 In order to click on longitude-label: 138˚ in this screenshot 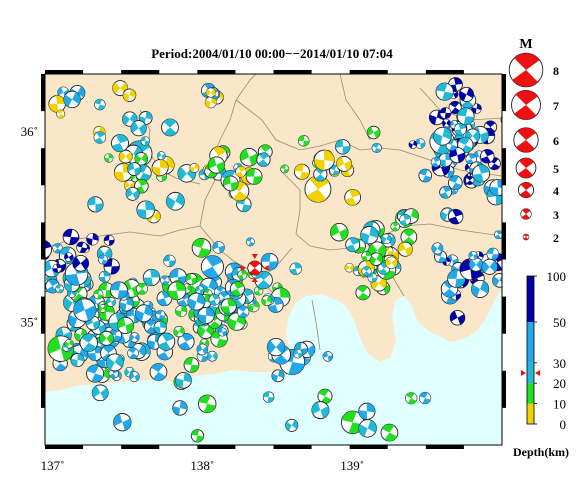, I will do `click(202, 465)`.